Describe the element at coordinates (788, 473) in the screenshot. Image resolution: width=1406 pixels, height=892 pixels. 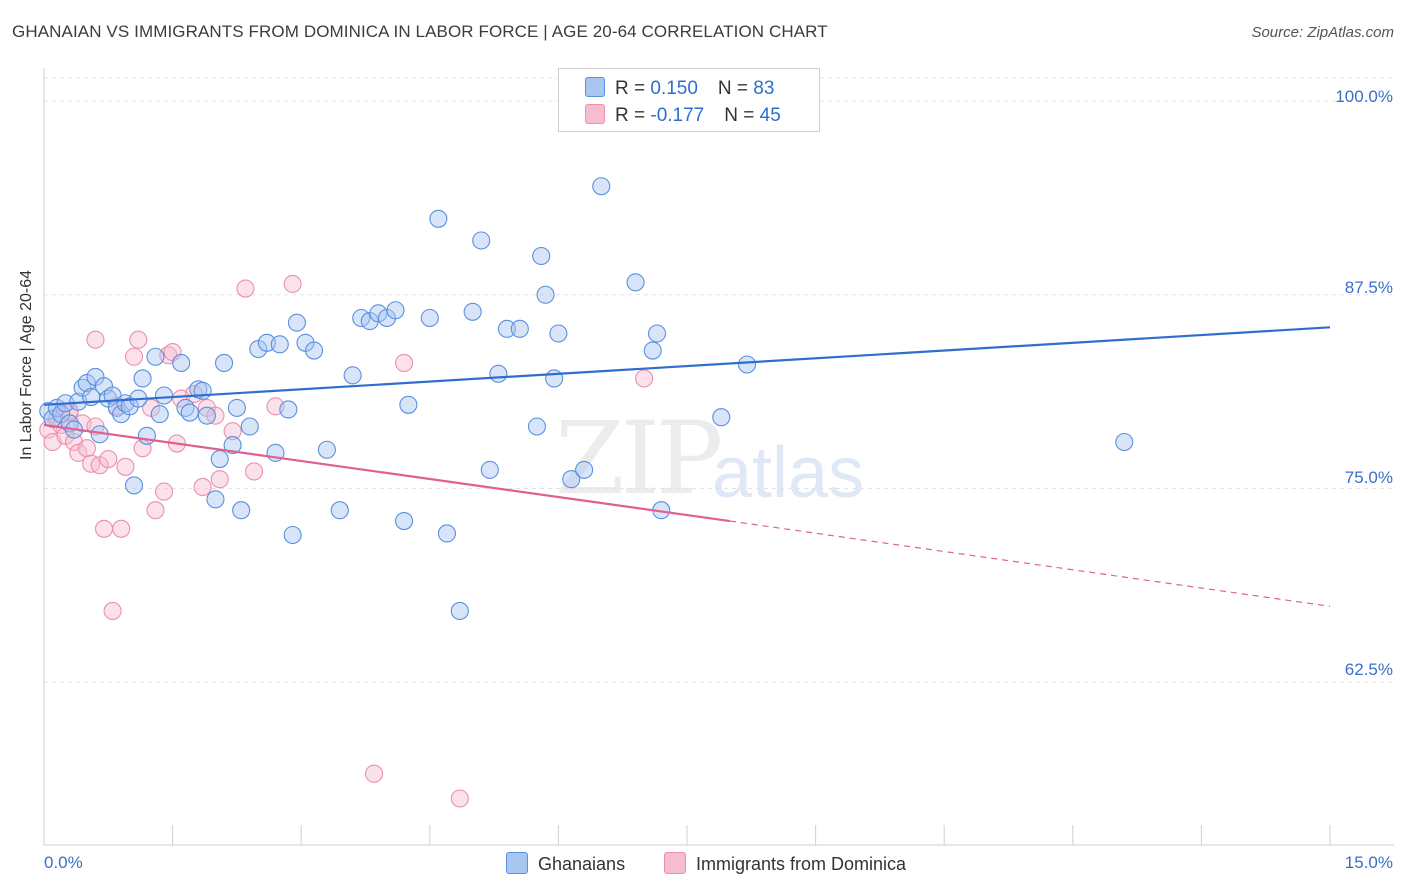
I see `watermark-atlas: atlas` at that location.